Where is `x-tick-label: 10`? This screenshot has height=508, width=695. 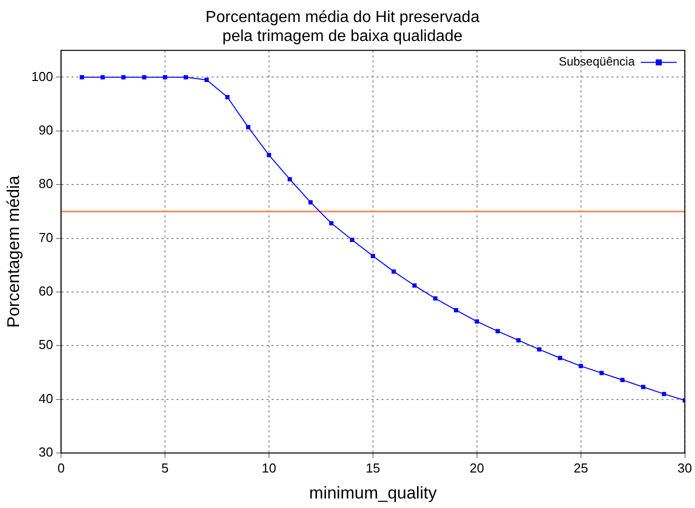
x-tick-label: 10 is located at coordinates (269, 468).